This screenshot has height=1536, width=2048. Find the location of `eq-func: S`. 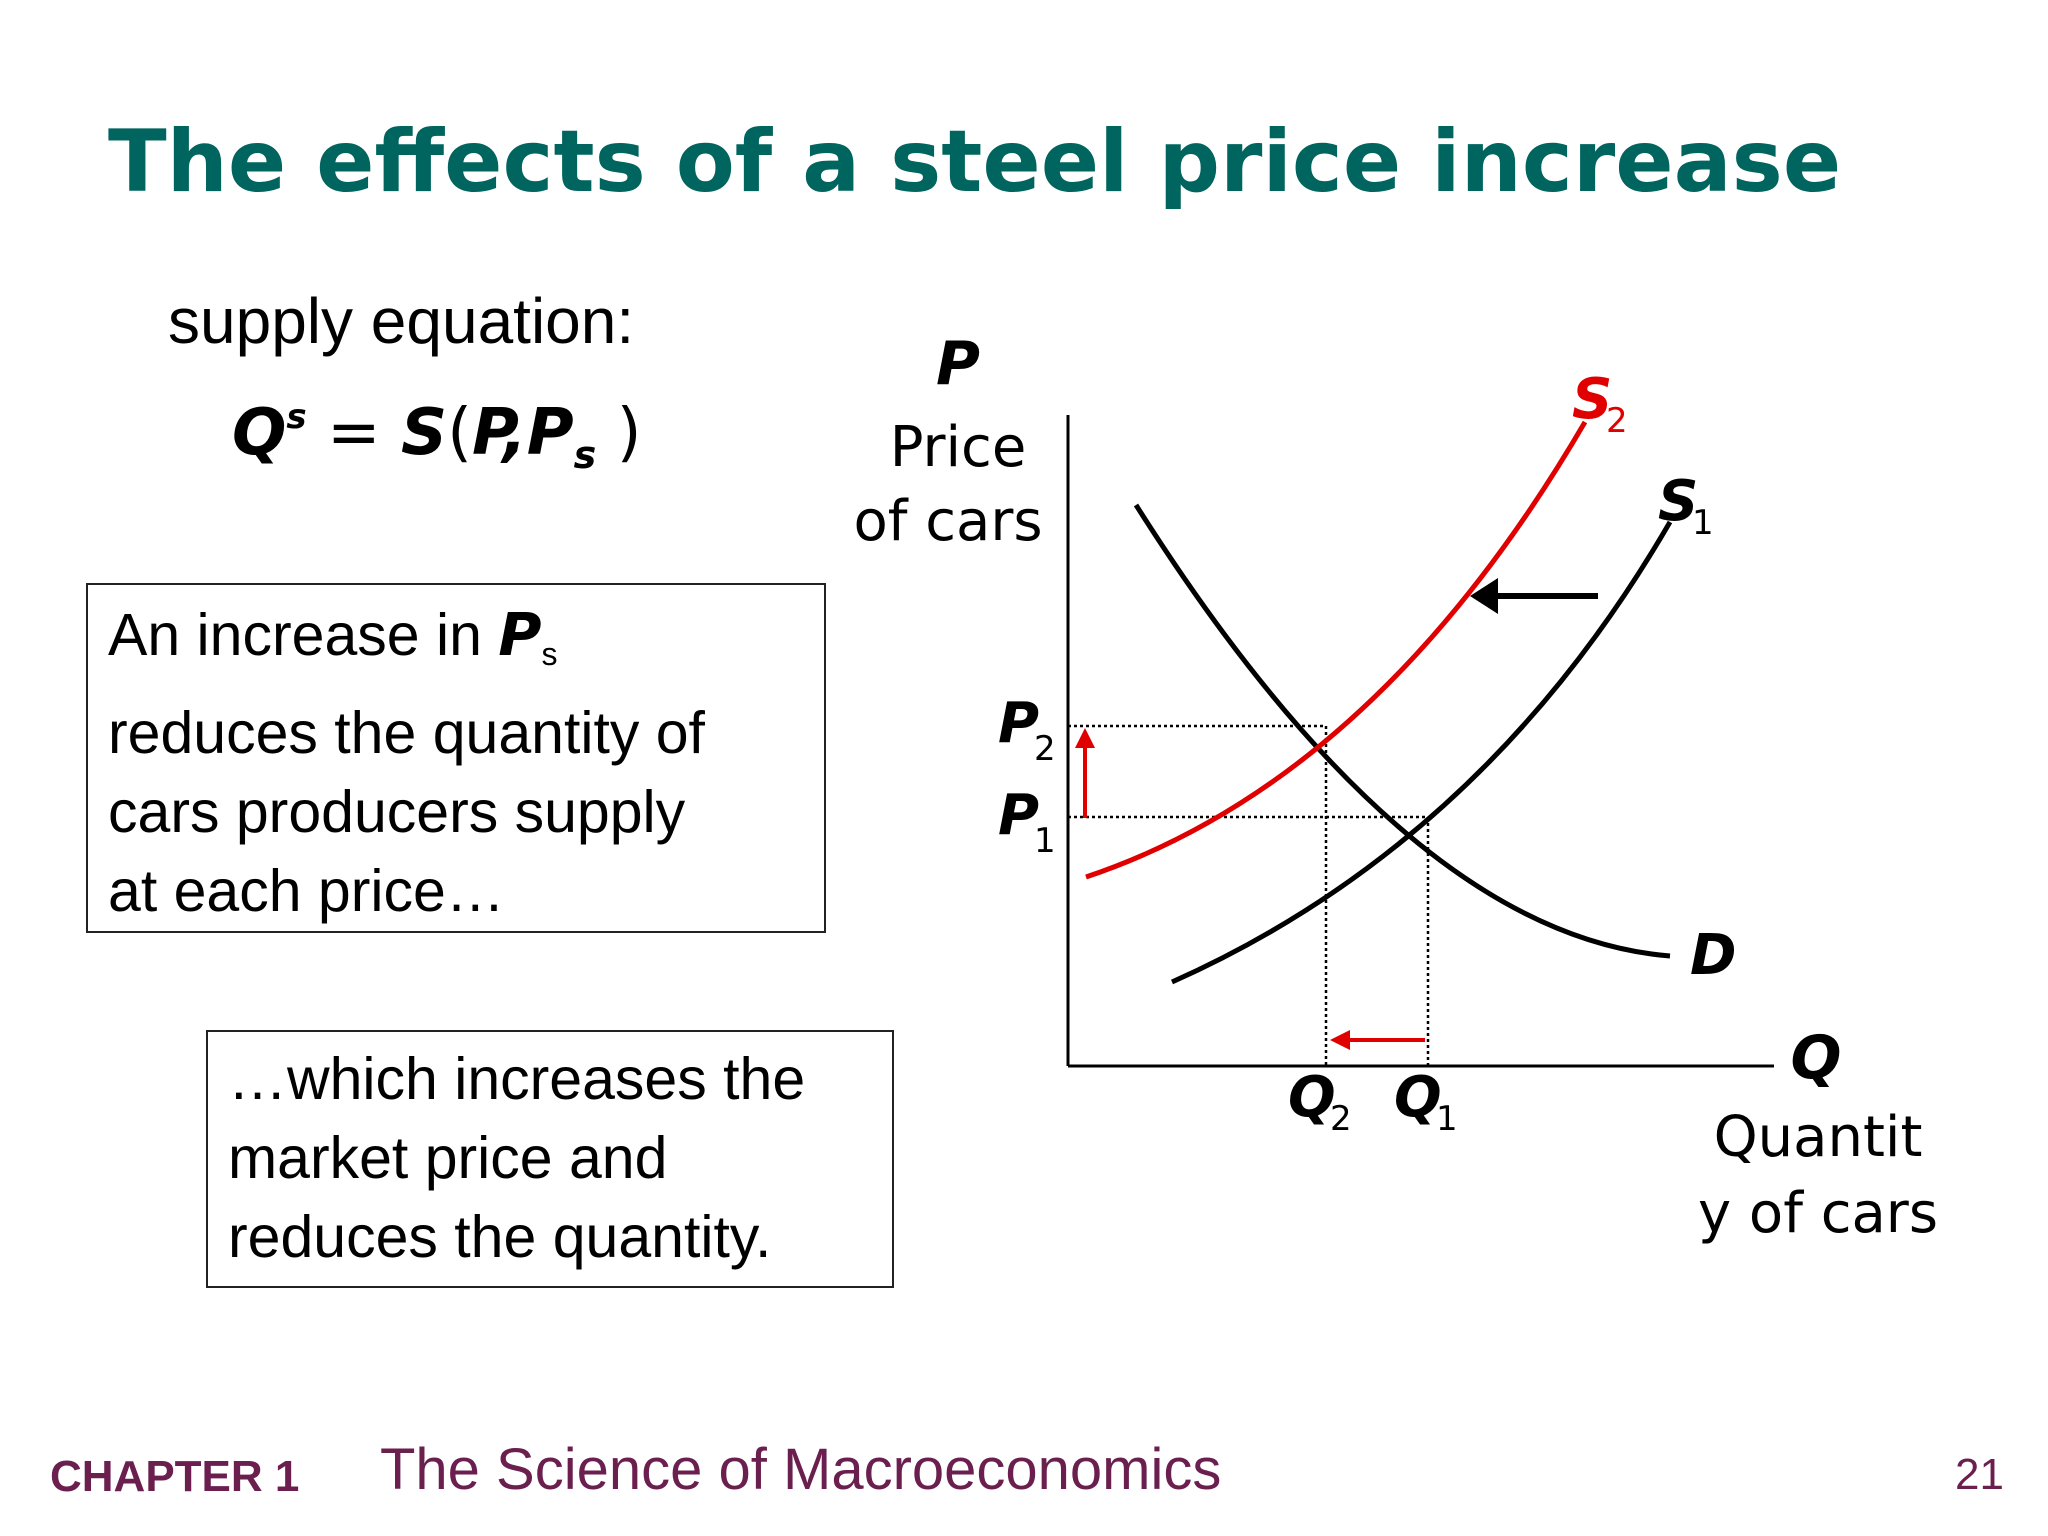

eq-func: S is located at coordinates (424, 433).